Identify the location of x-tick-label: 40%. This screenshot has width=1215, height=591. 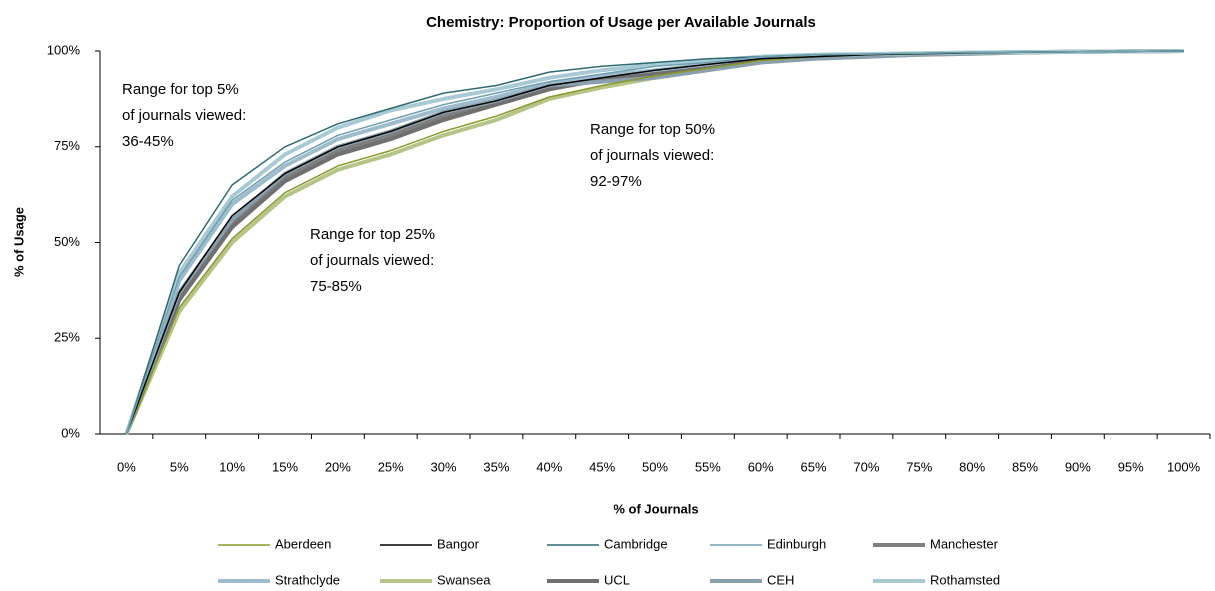
(549, 466).